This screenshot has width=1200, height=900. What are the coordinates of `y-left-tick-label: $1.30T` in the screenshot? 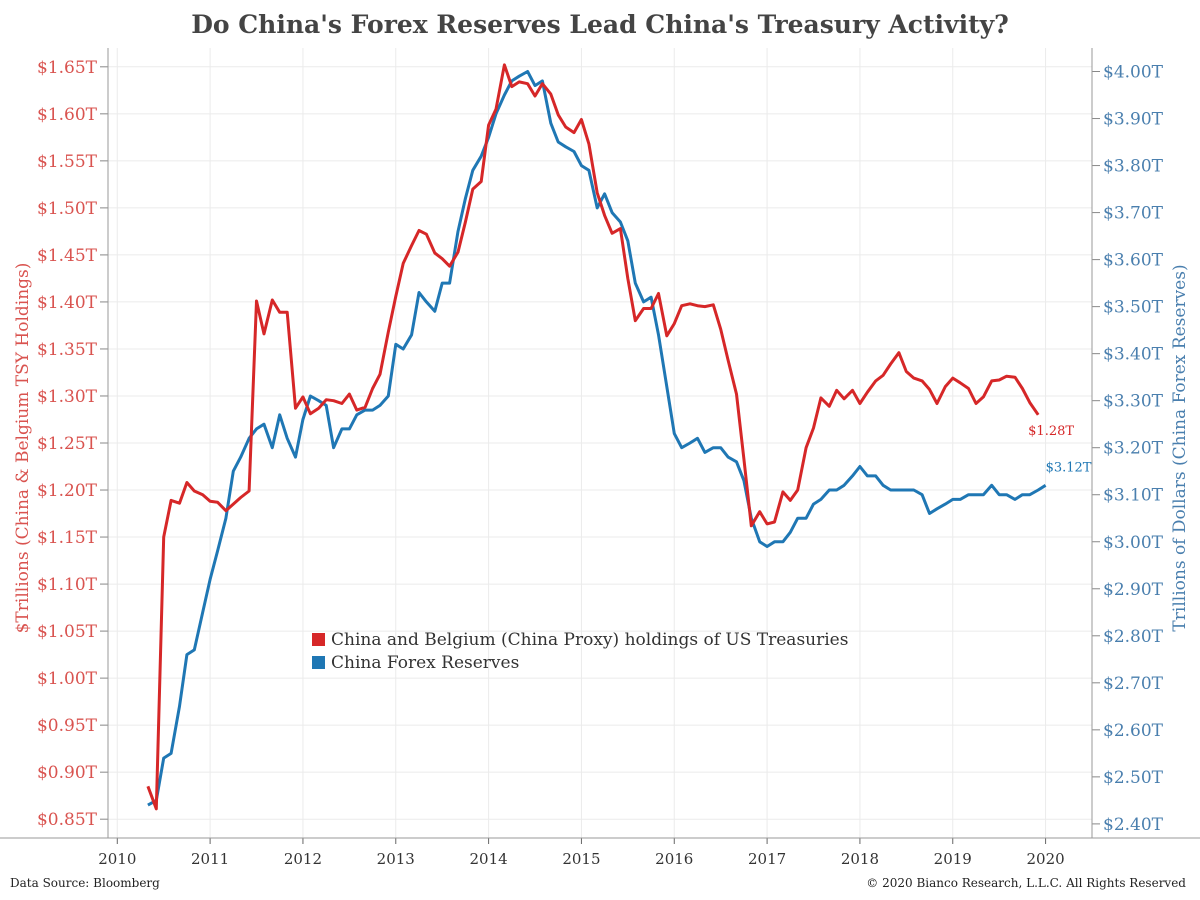 It's located at (67, 397).